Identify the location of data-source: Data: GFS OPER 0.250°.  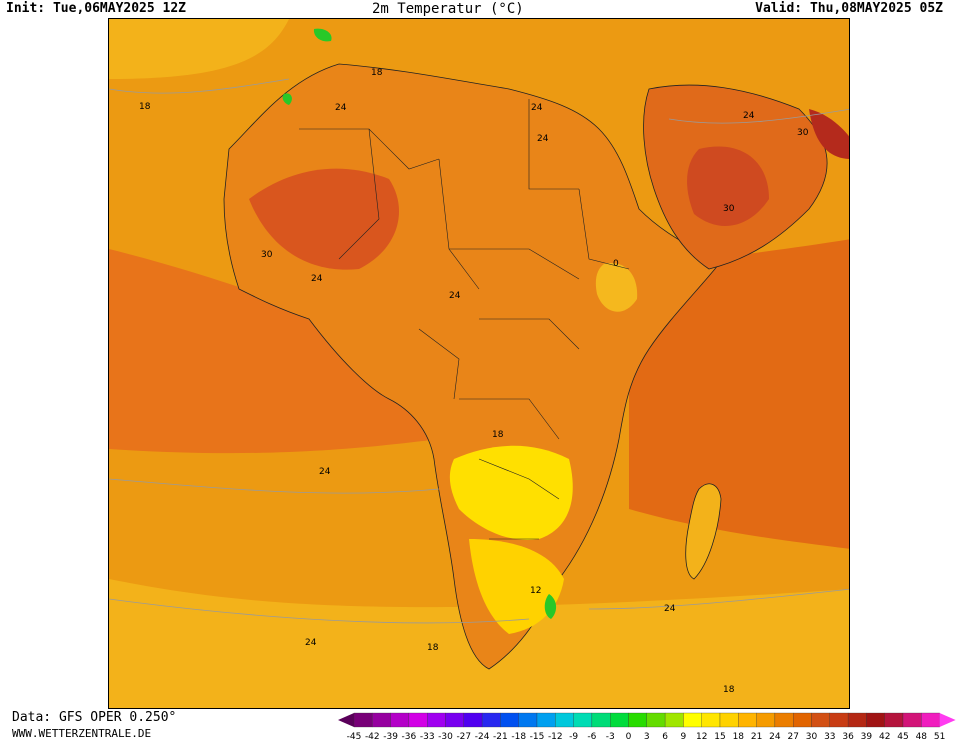
(94, 717).